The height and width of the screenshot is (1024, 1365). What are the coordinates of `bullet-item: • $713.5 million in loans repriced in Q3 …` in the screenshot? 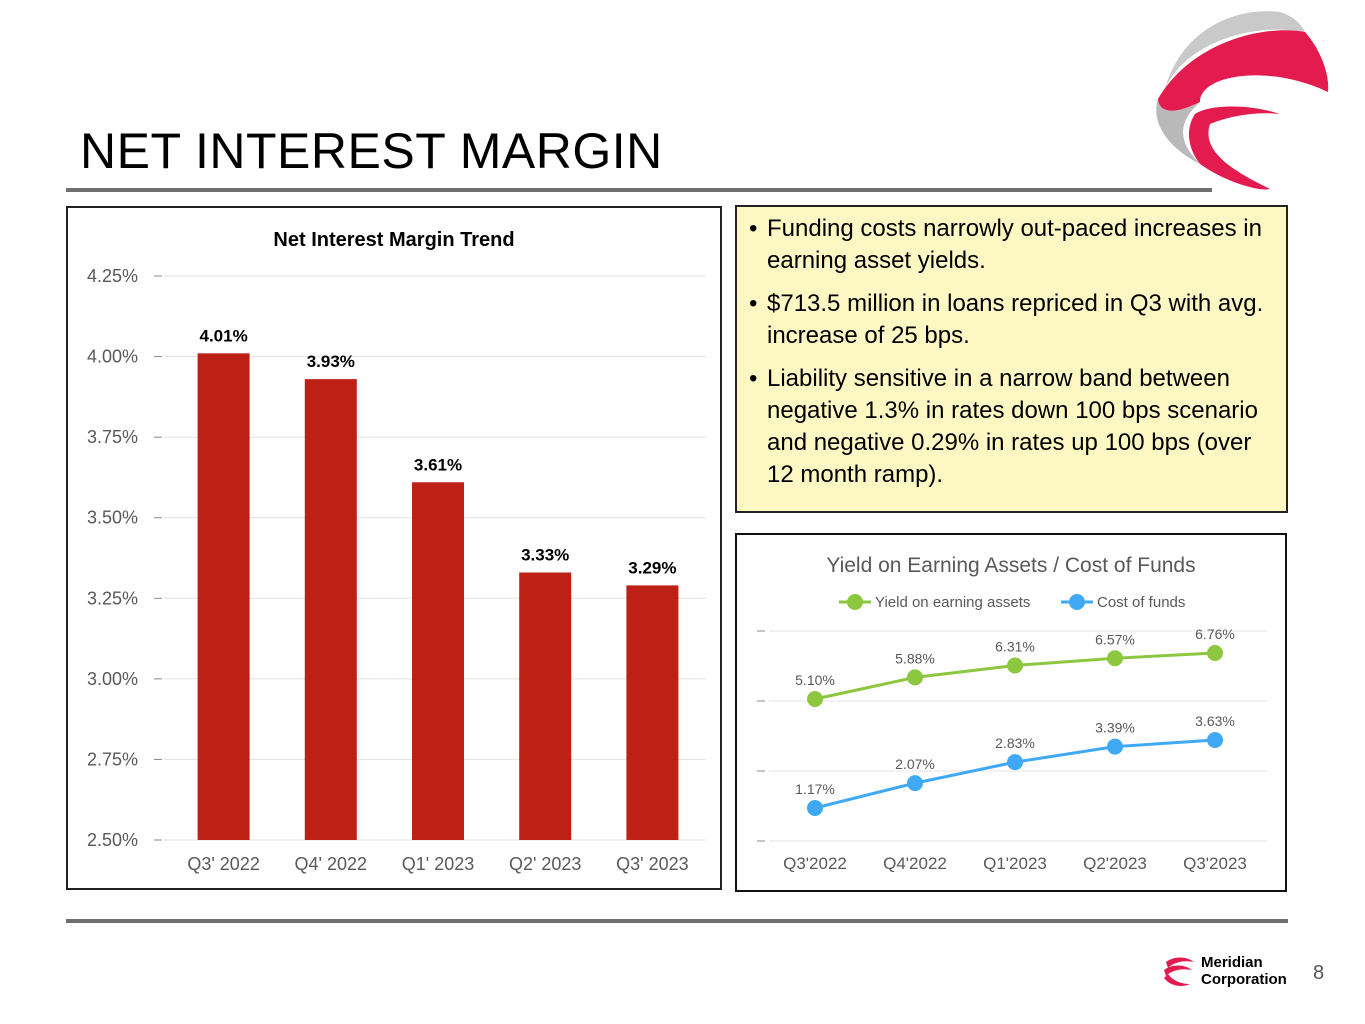 It's located at (1006, 319).